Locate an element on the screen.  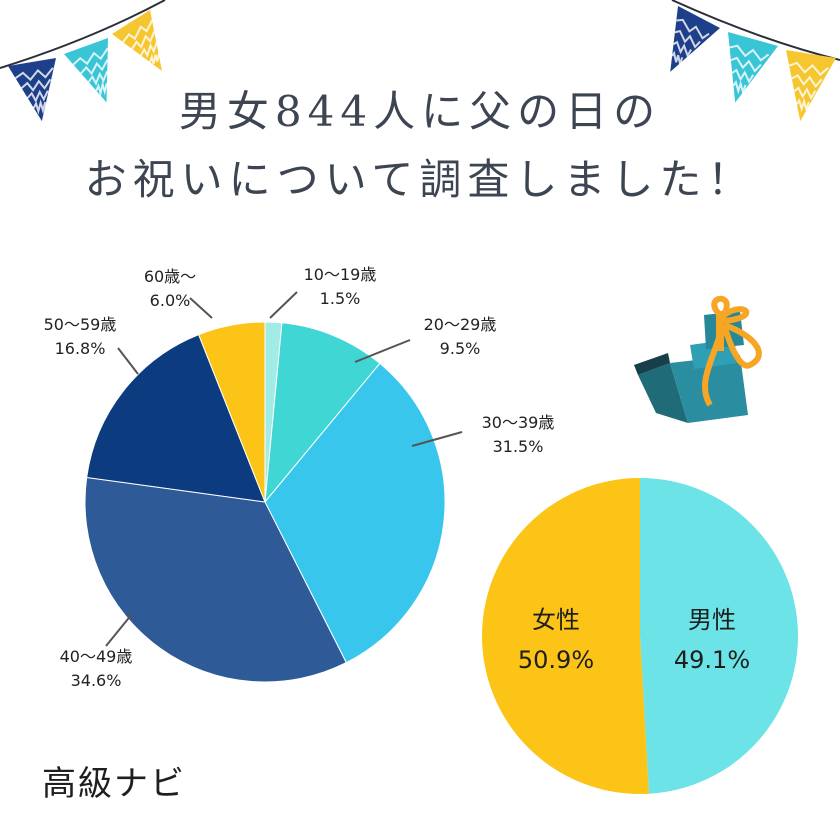
brand-logo-text: 高級ナビ is located at coordinates (114, 784).